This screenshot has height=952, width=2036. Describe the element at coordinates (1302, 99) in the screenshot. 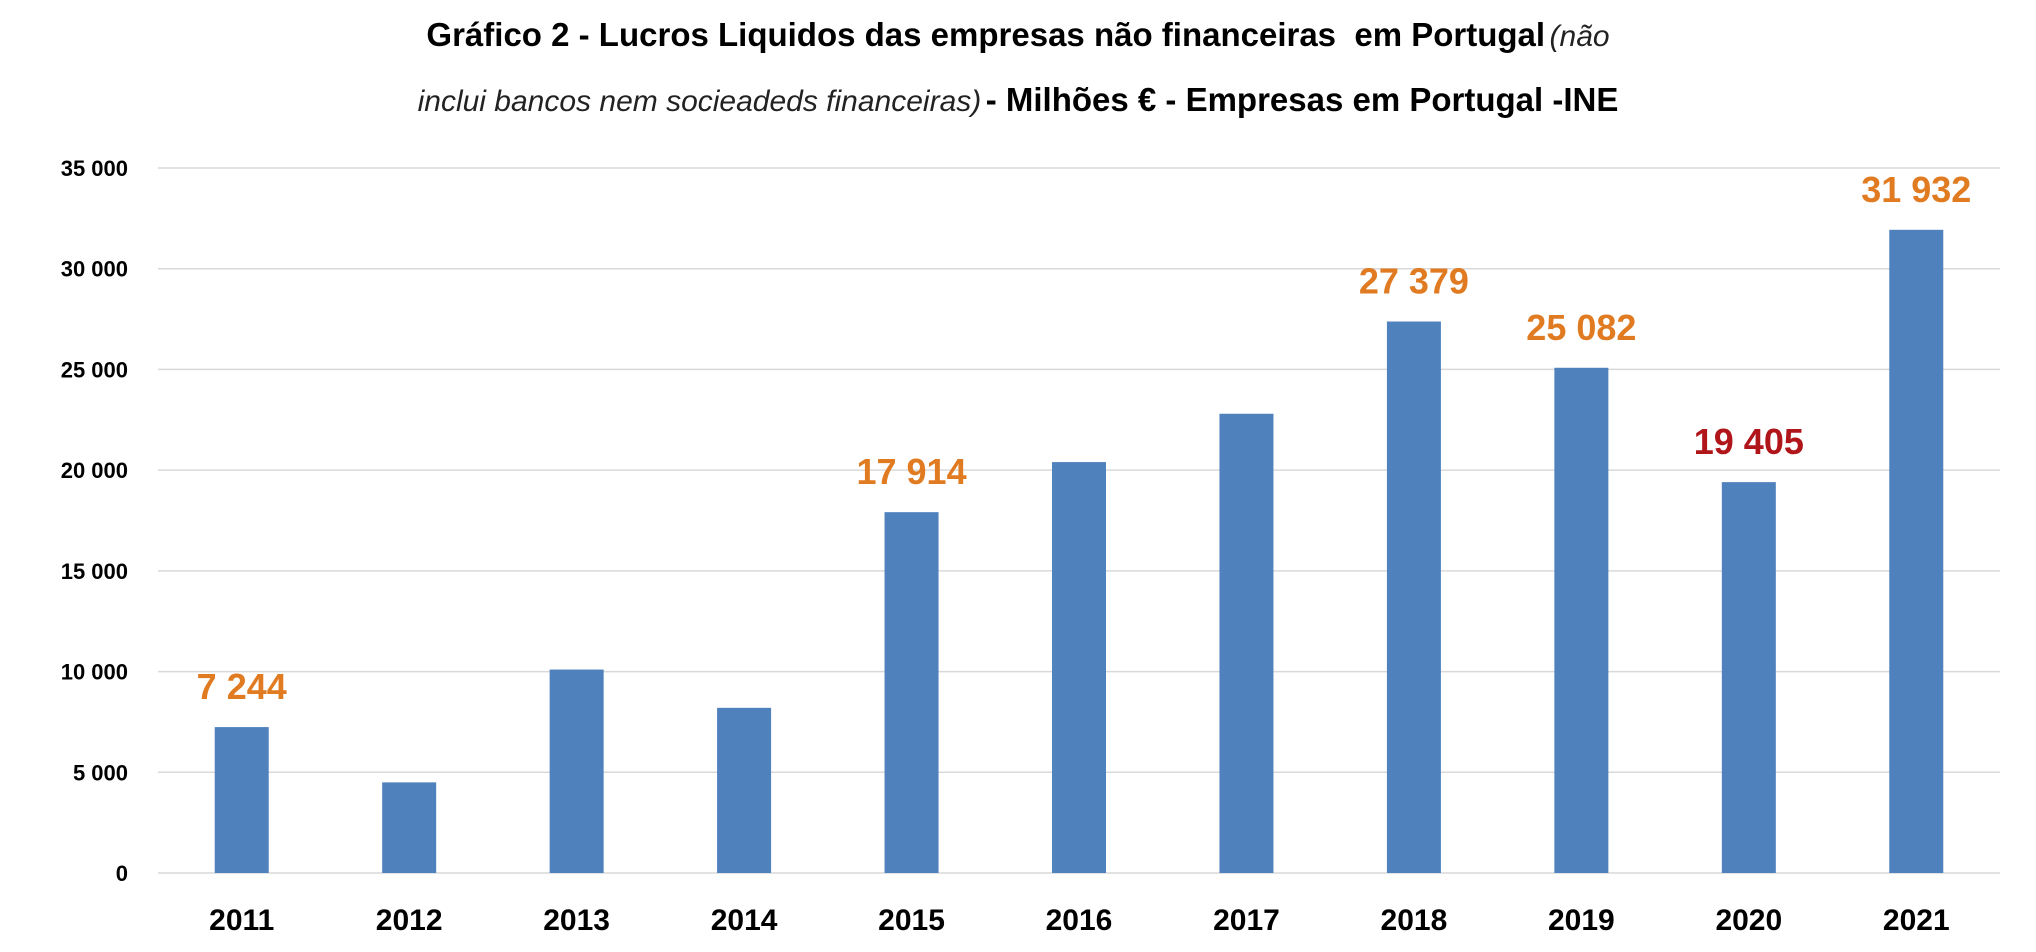

I see `chart-title-line2-bold: - Milhões € - Empresas em Portugal -INE` at that location.